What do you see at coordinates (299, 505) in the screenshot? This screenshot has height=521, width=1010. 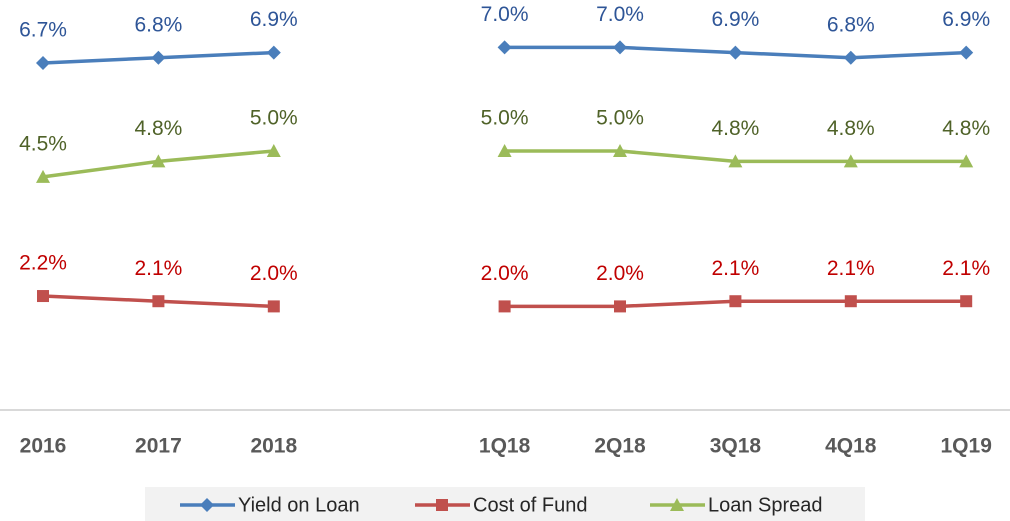 I see `legend-label: Yield on Loan` at bounding box center [299, 505].